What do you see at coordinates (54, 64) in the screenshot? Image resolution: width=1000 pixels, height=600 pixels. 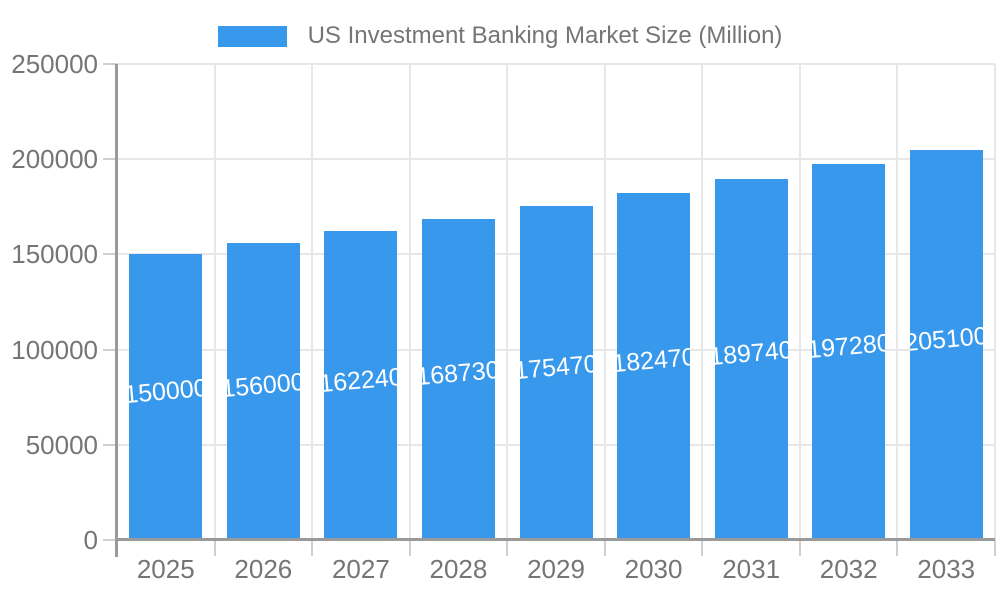 I see `y-axis-label: 250000` at bounding box center [54, 64].